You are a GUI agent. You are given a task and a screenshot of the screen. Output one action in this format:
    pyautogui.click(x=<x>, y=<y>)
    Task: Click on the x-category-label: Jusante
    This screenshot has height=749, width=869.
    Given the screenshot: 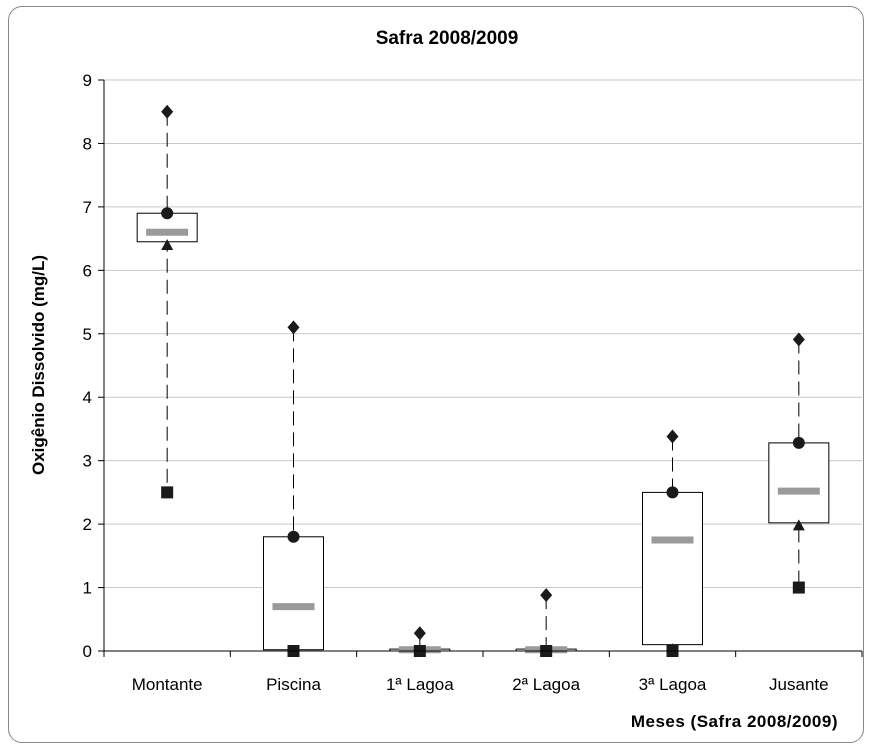 What is the action you would take?
    pyautogui.click(x=799, y=684)
    